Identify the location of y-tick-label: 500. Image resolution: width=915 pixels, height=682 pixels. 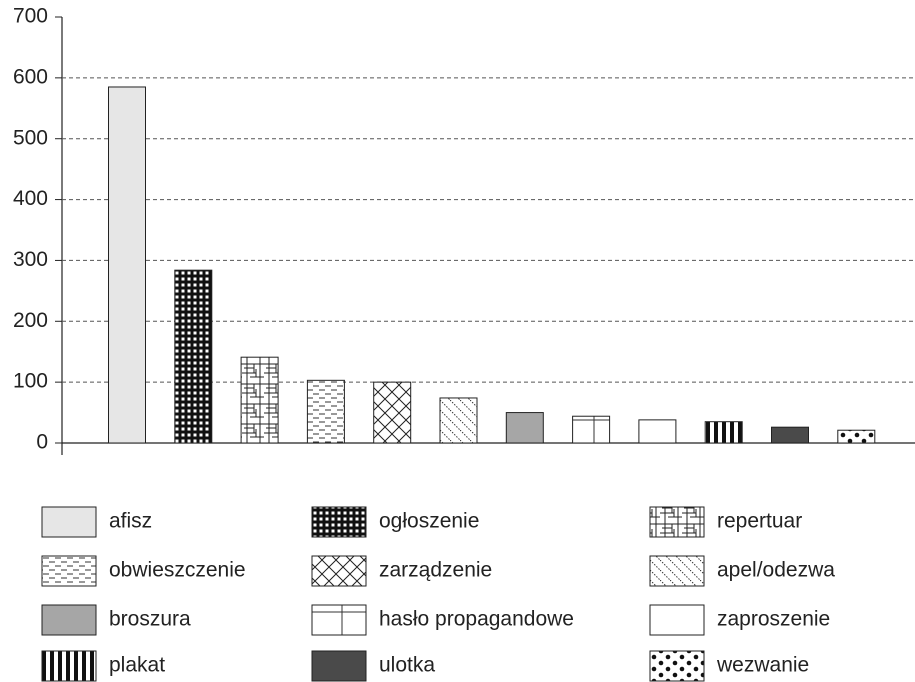
(30, 137).